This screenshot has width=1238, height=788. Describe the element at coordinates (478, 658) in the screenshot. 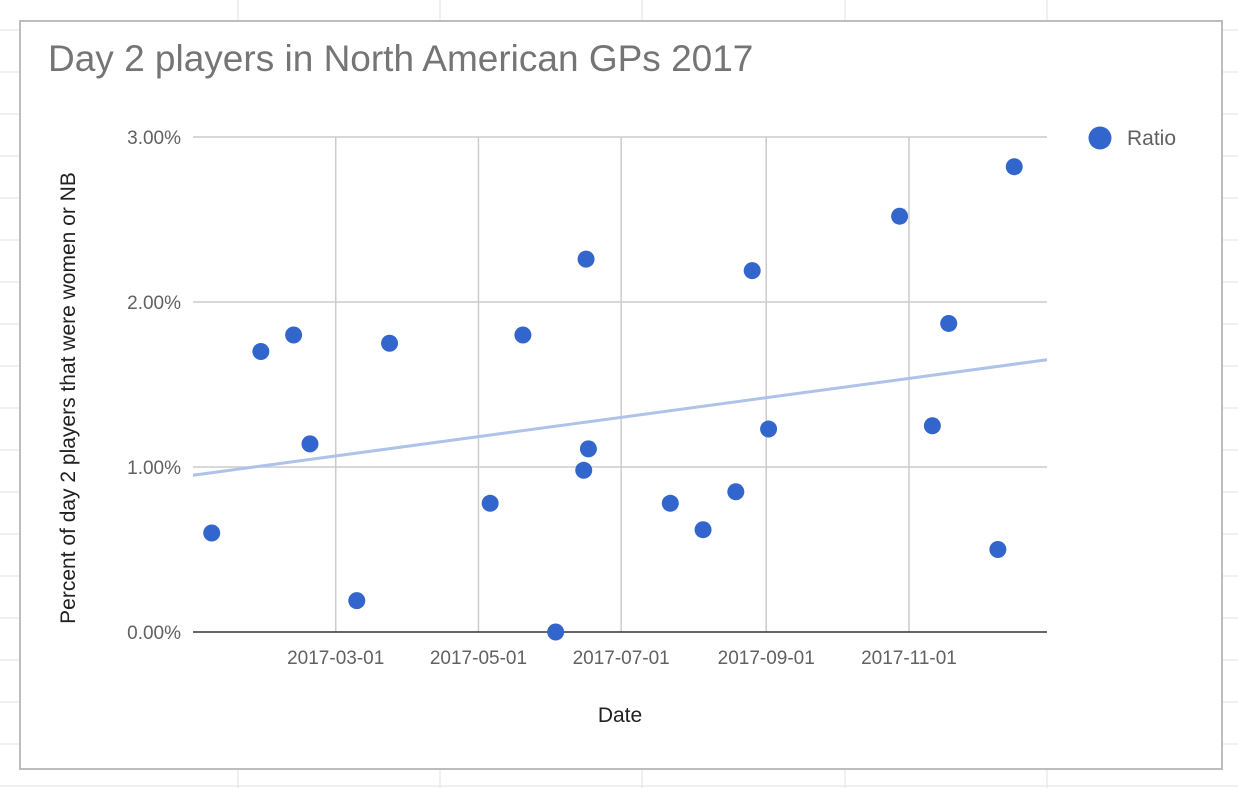

I see `x-tick-label: 2017-05-01` at that location.